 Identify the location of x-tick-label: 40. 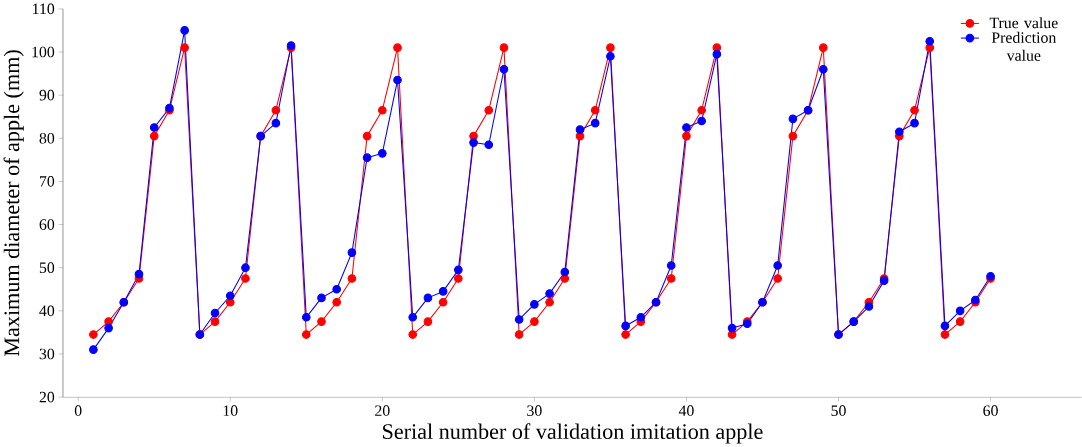
(686, 410).